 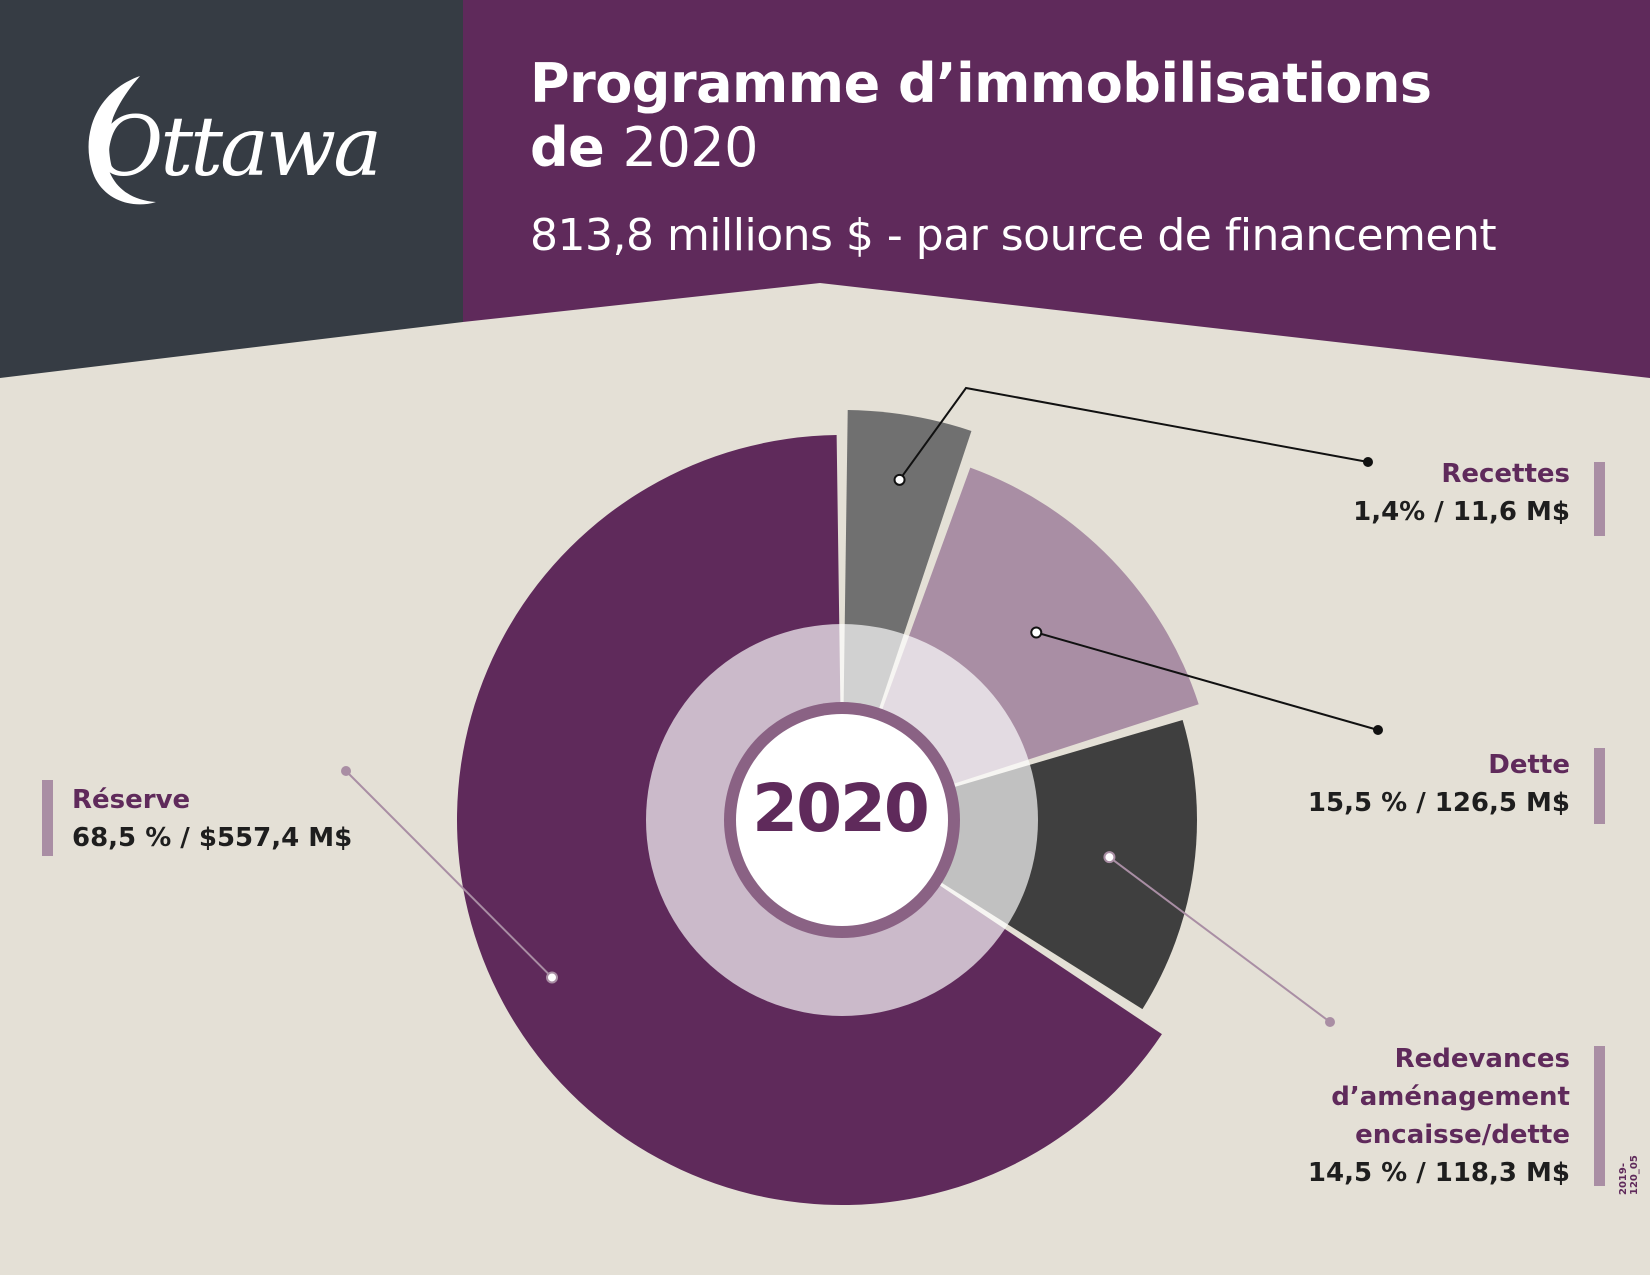 What do you see at coordinates (122, 140) in the screenshot?
I see `logo-swoosh-icon` at bounding box center [122, 140].